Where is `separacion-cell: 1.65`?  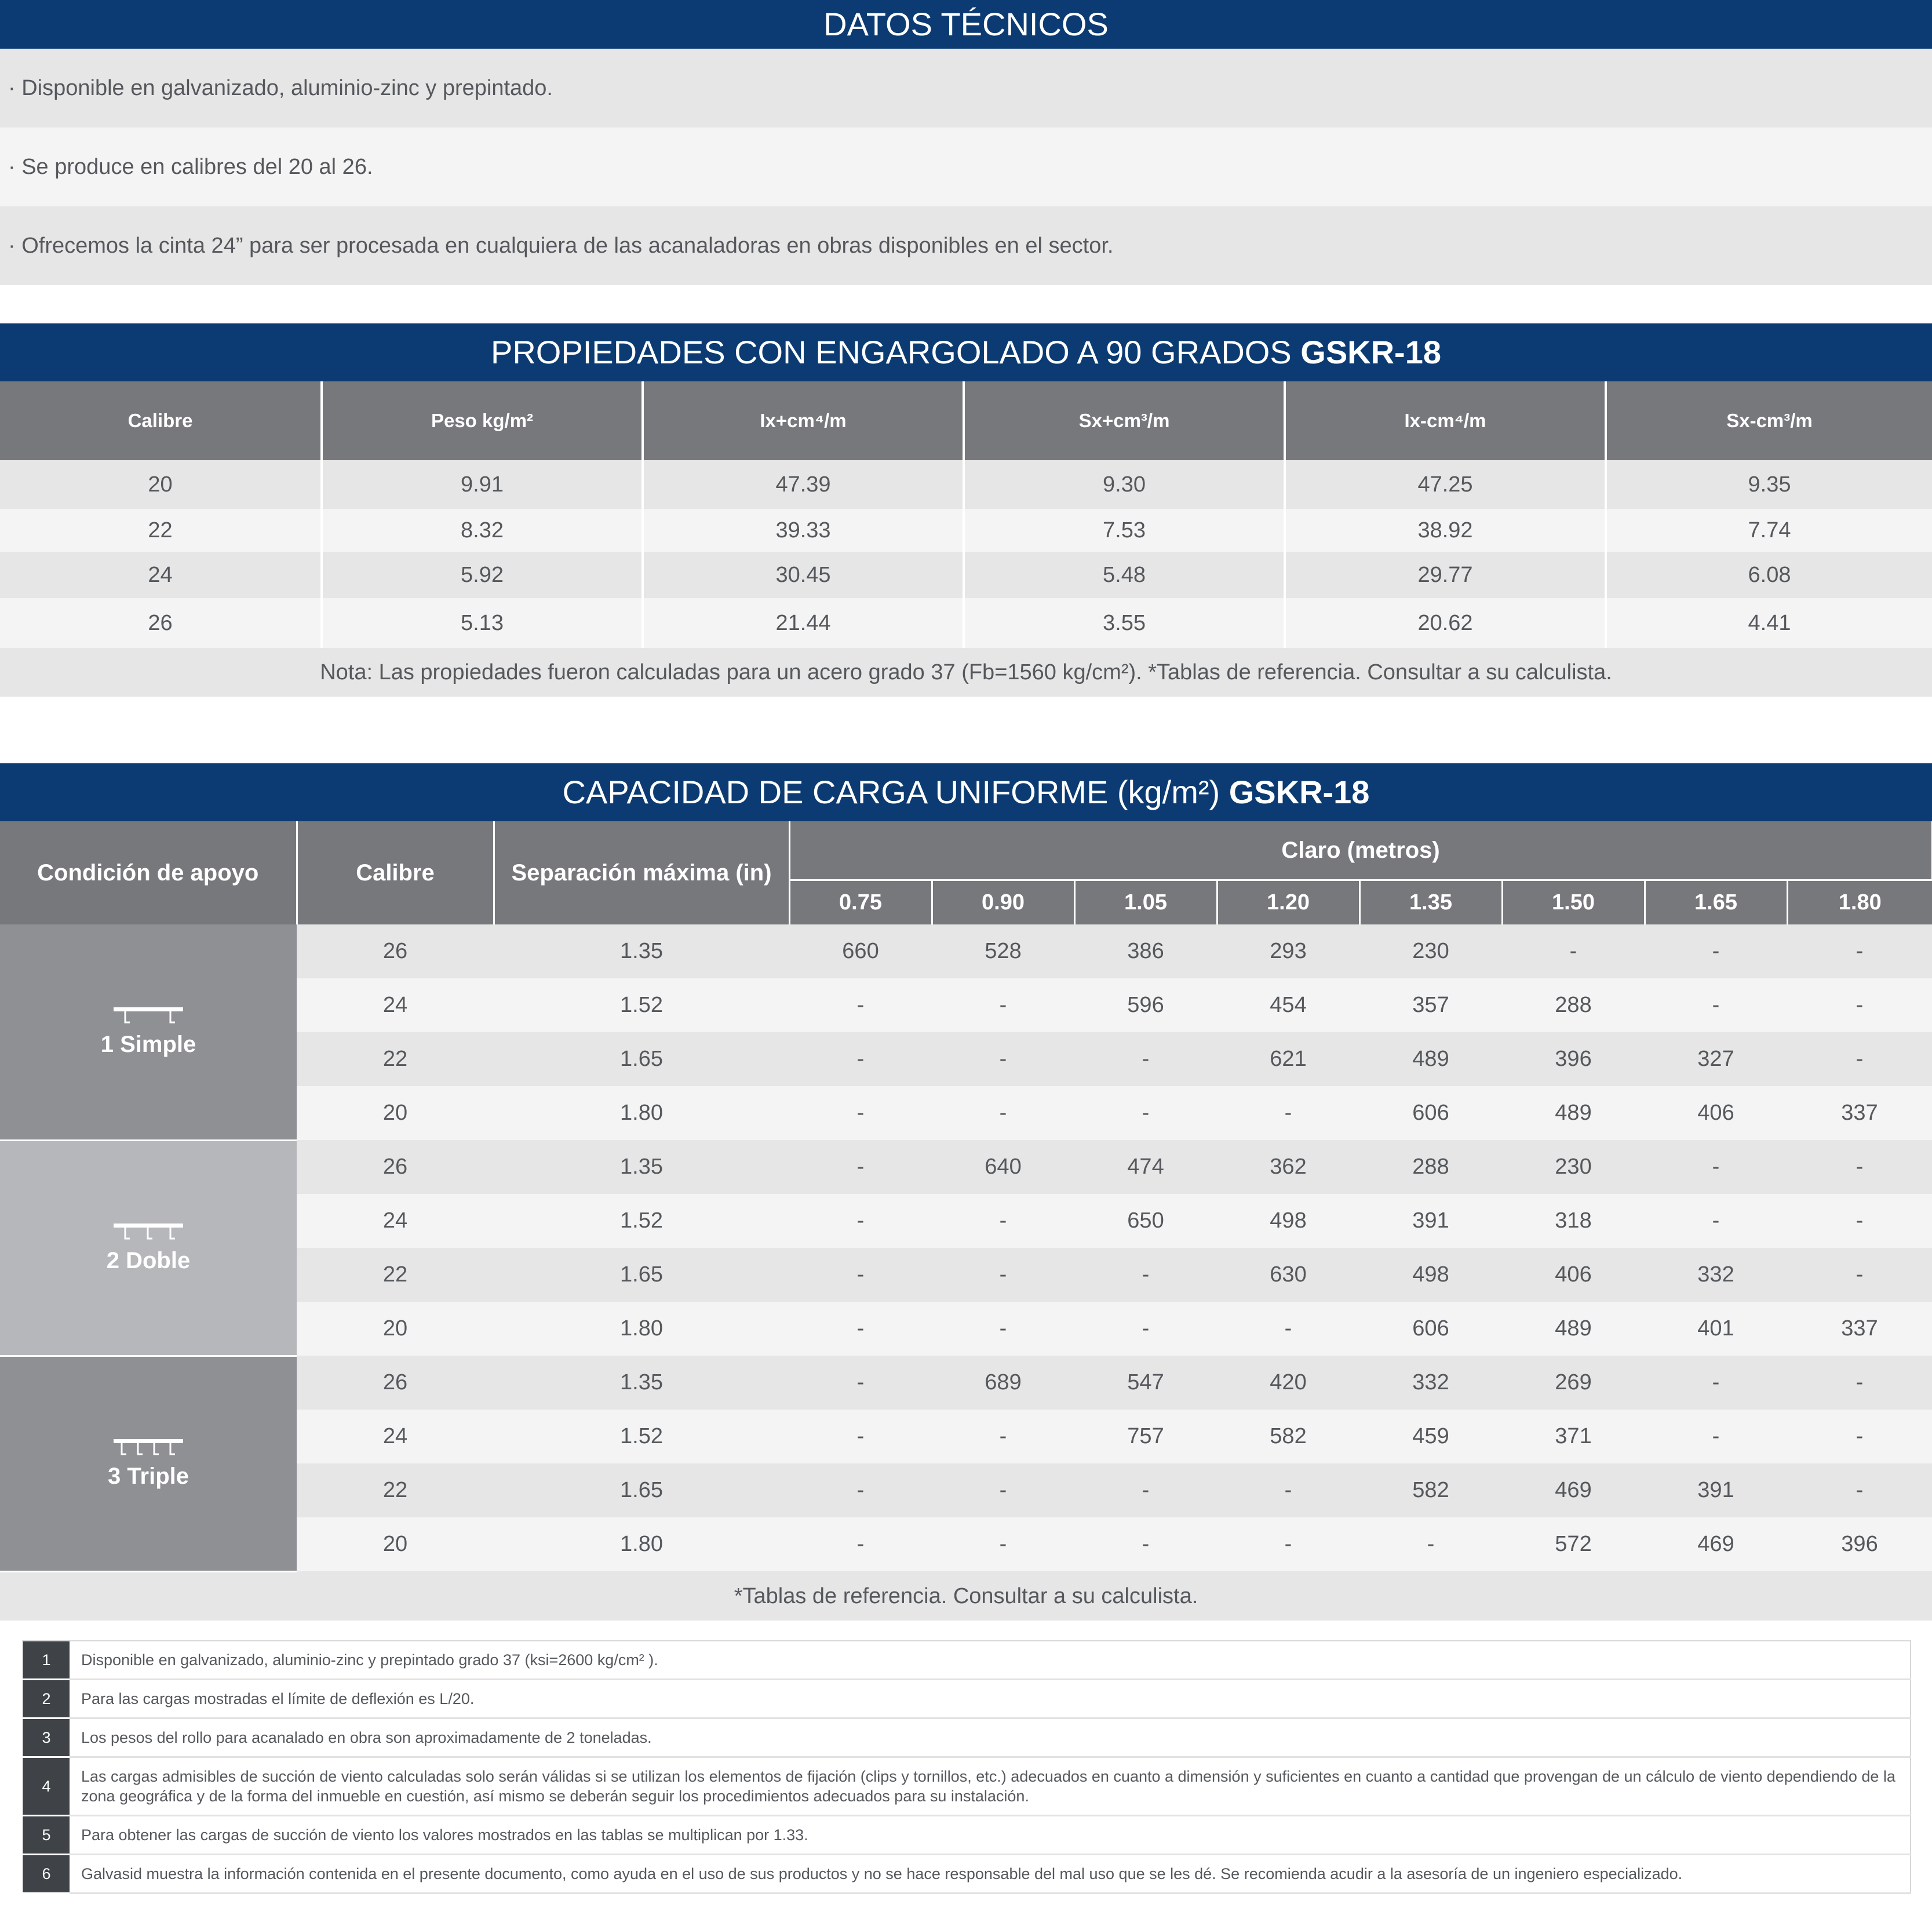
separacion-cell: 1.65 is located at coordinates (641, 1490).